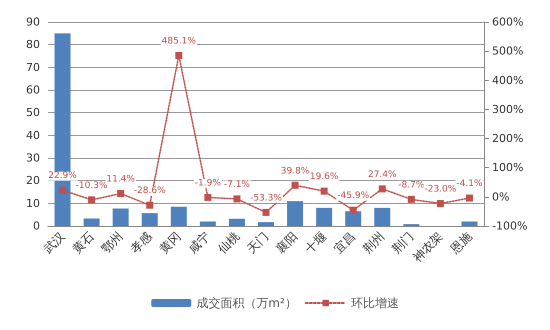 Image resolution: width=550 pixels, height=330 pixels. Describe the element at coordinates (353, 196) in the screenshot. I see `data-label: -45.9%` at that location.